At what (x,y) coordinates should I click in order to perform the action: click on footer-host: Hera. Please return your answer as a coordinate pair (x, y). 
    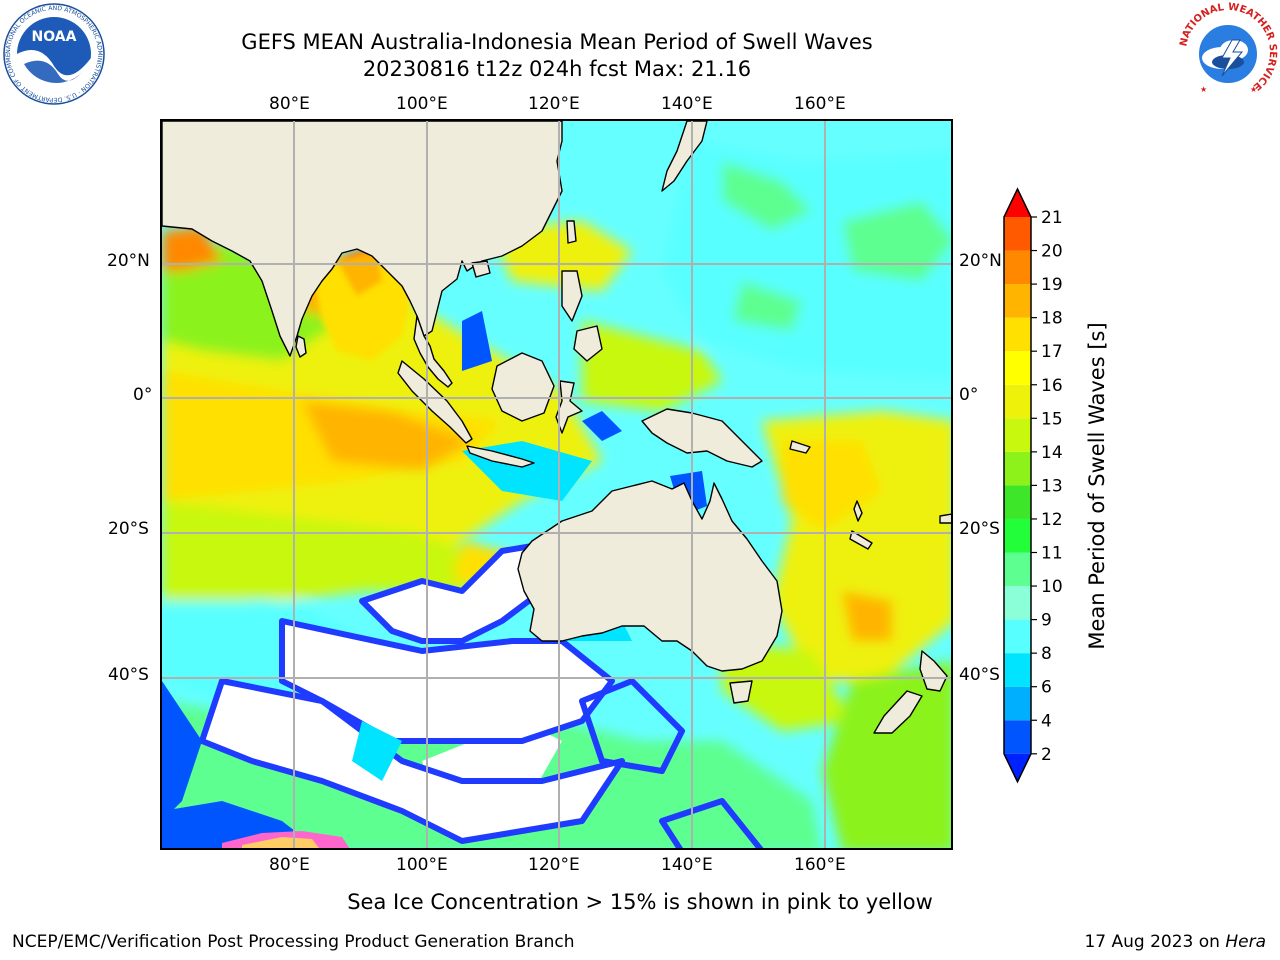
    Looking at the image, I should click on (1245, 942).